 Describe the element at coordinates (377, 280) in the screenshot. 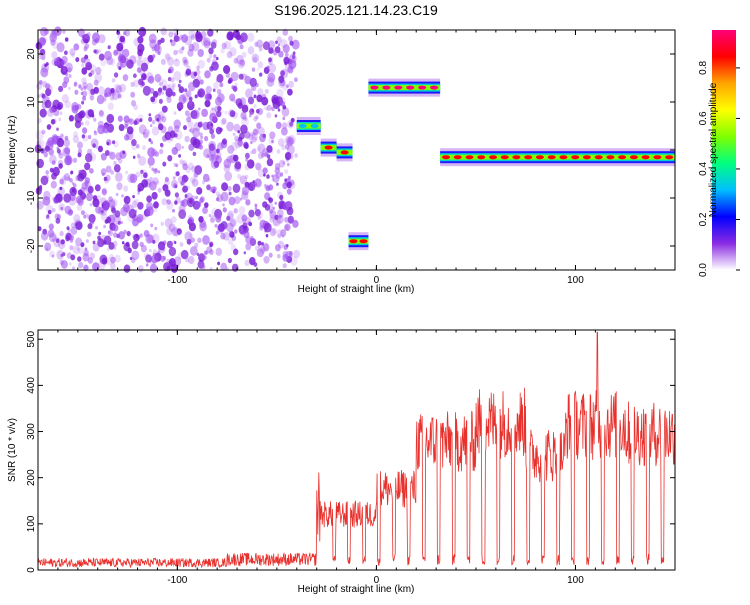

I see `x-tick-label: 0` at that location.